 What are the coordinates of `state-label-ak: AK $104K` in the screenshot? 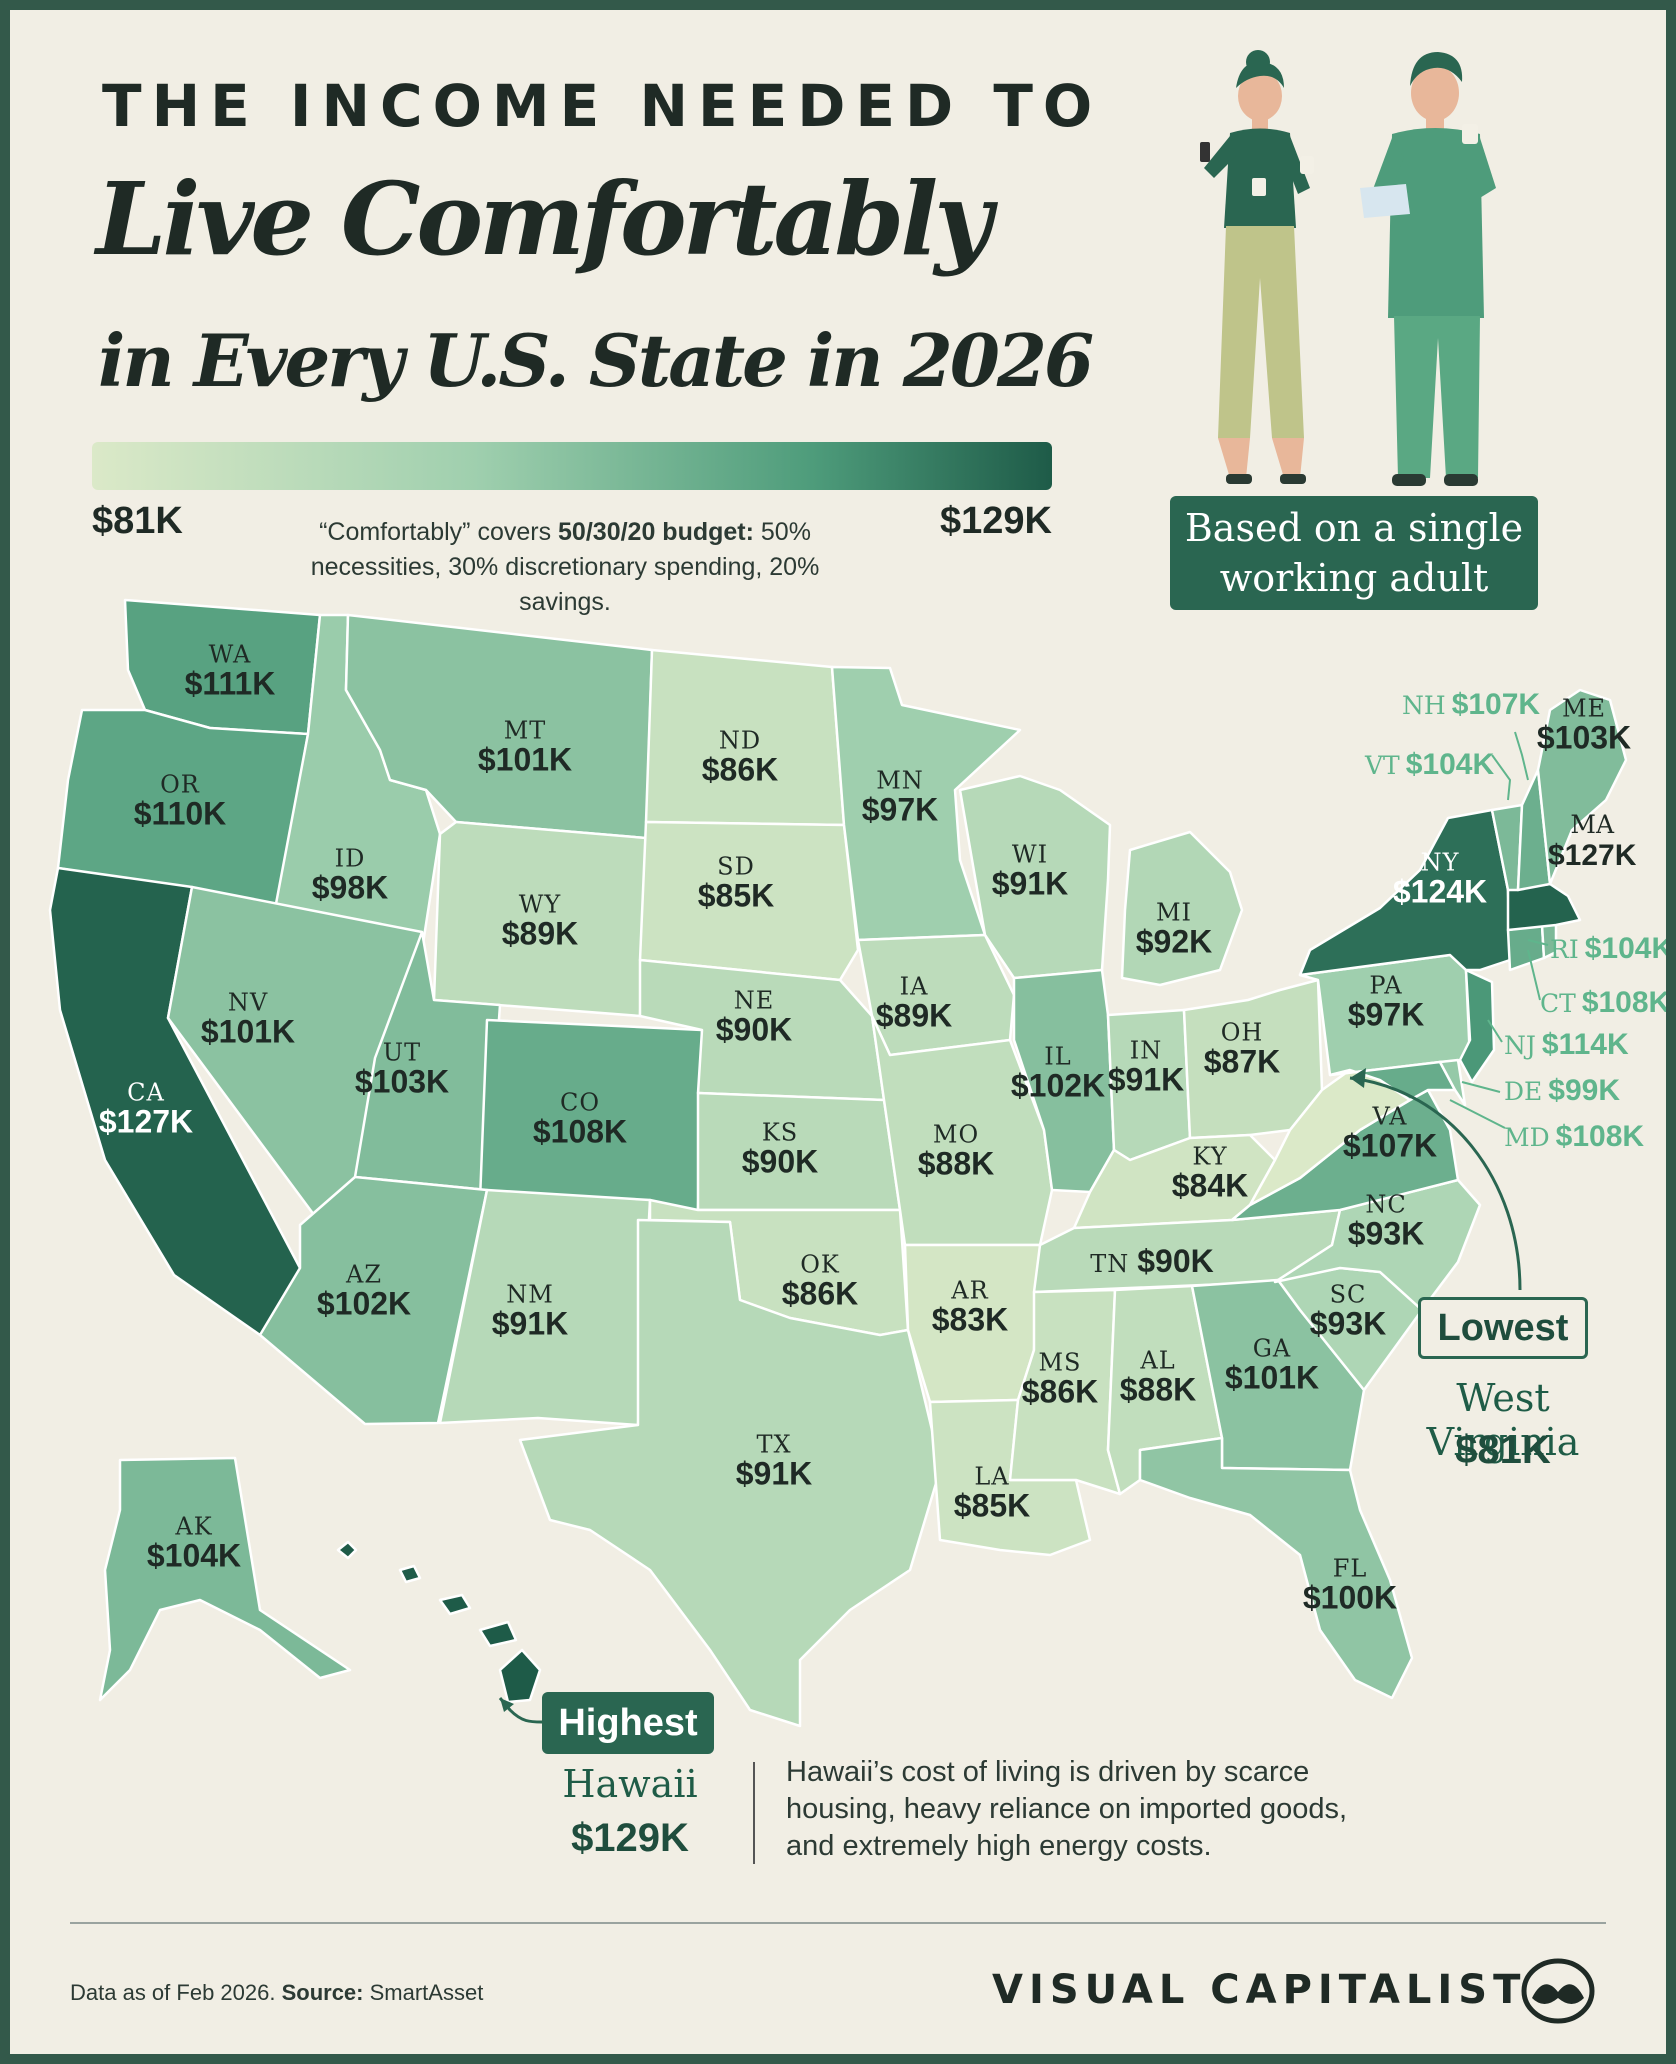 It's located at (194, 1544).